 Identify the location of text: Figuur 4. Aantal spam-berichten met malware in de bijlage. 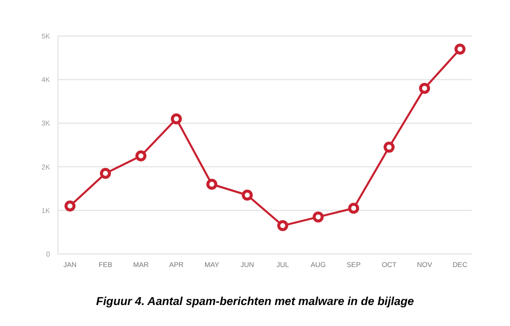
(255, 302).